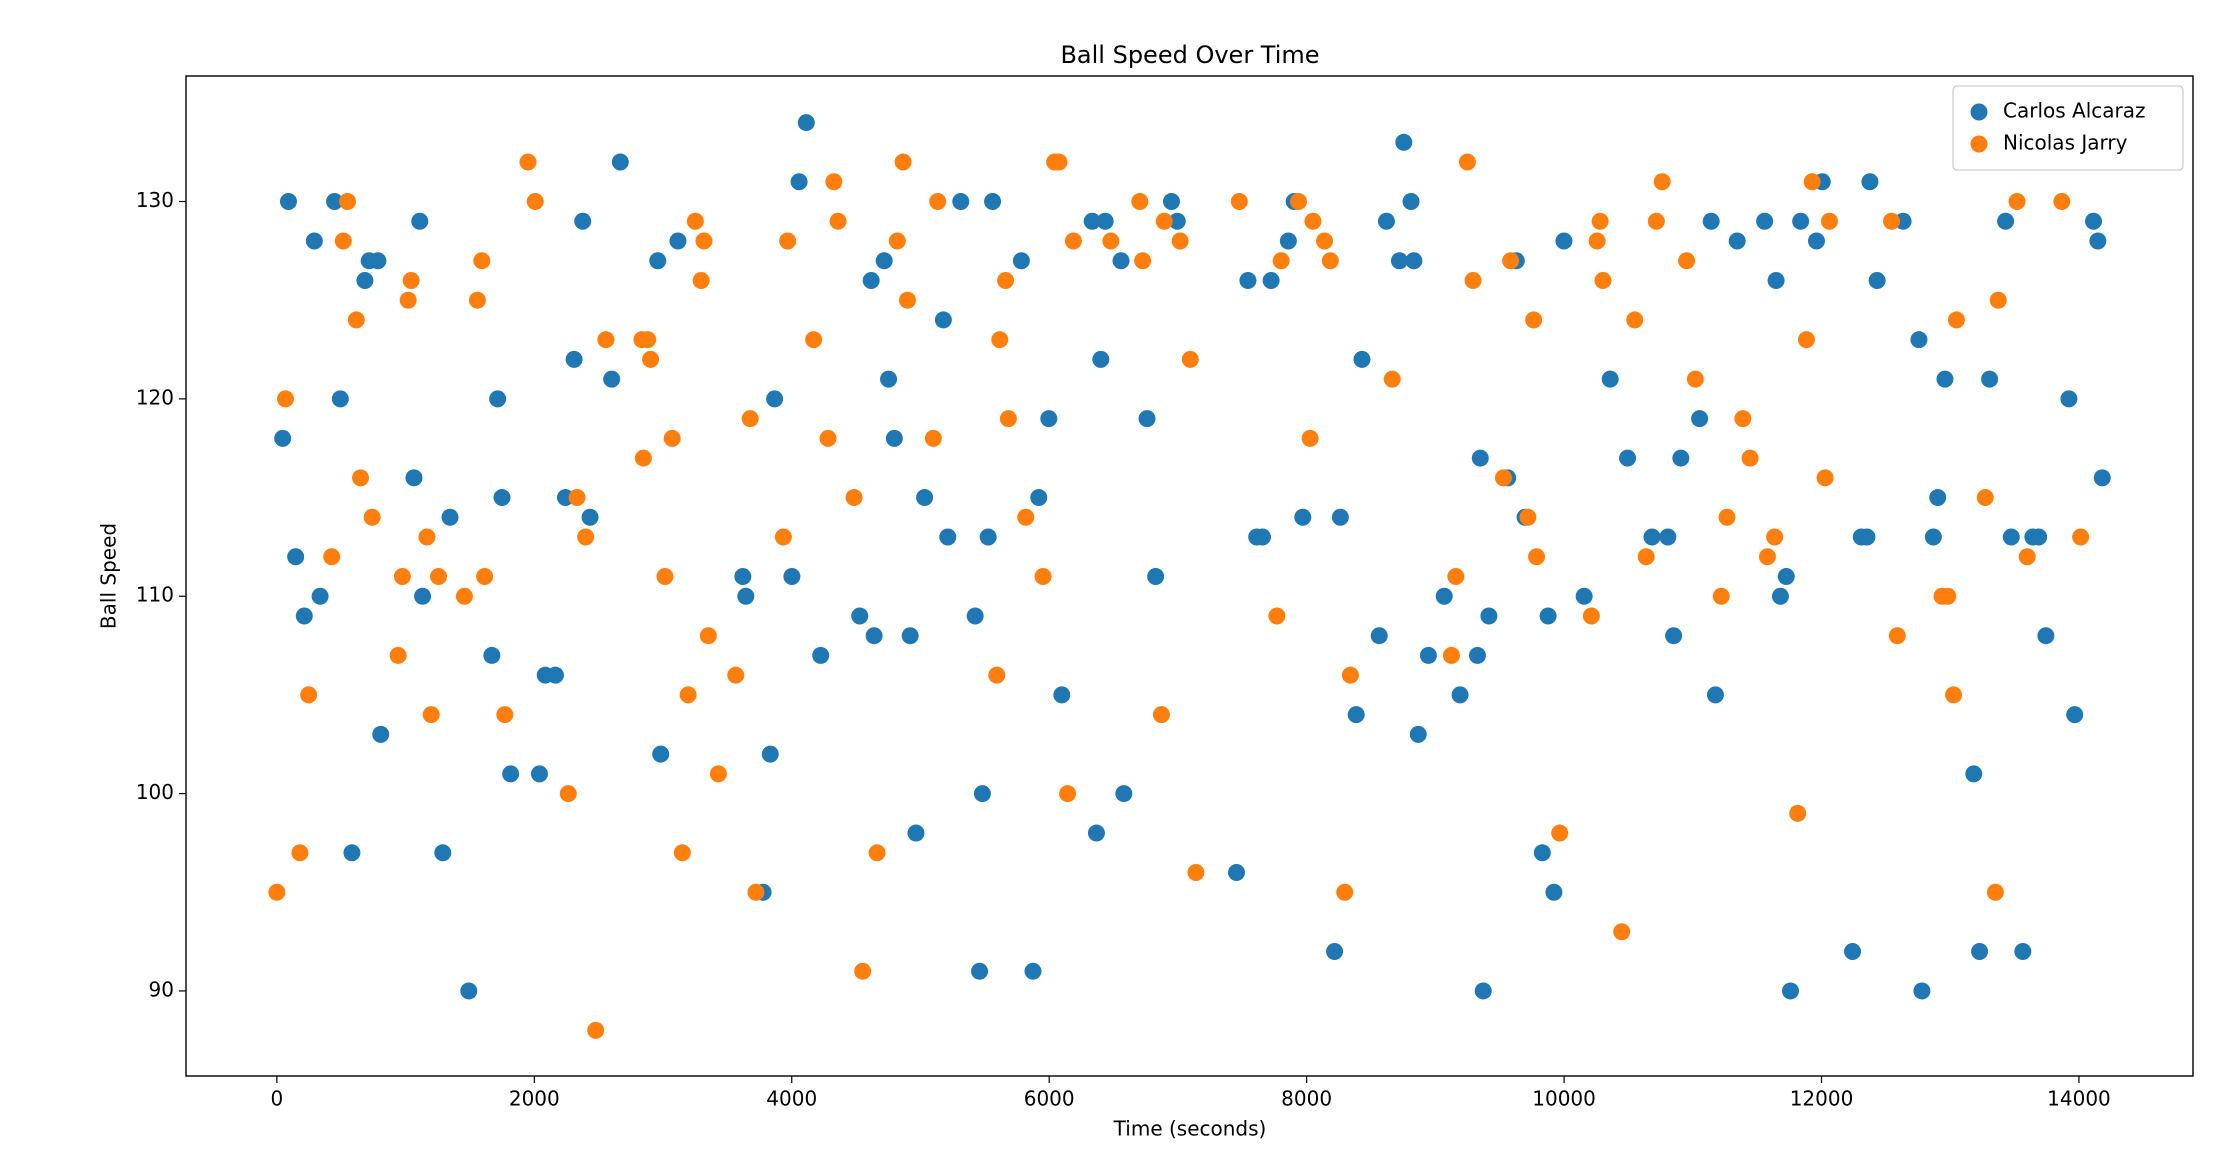 The width and height of the screenshot is (2236, 1171). Describe the element at coordinates (534, 1099) in the screenshot. I see `x-tick-label: 2000` at that location.